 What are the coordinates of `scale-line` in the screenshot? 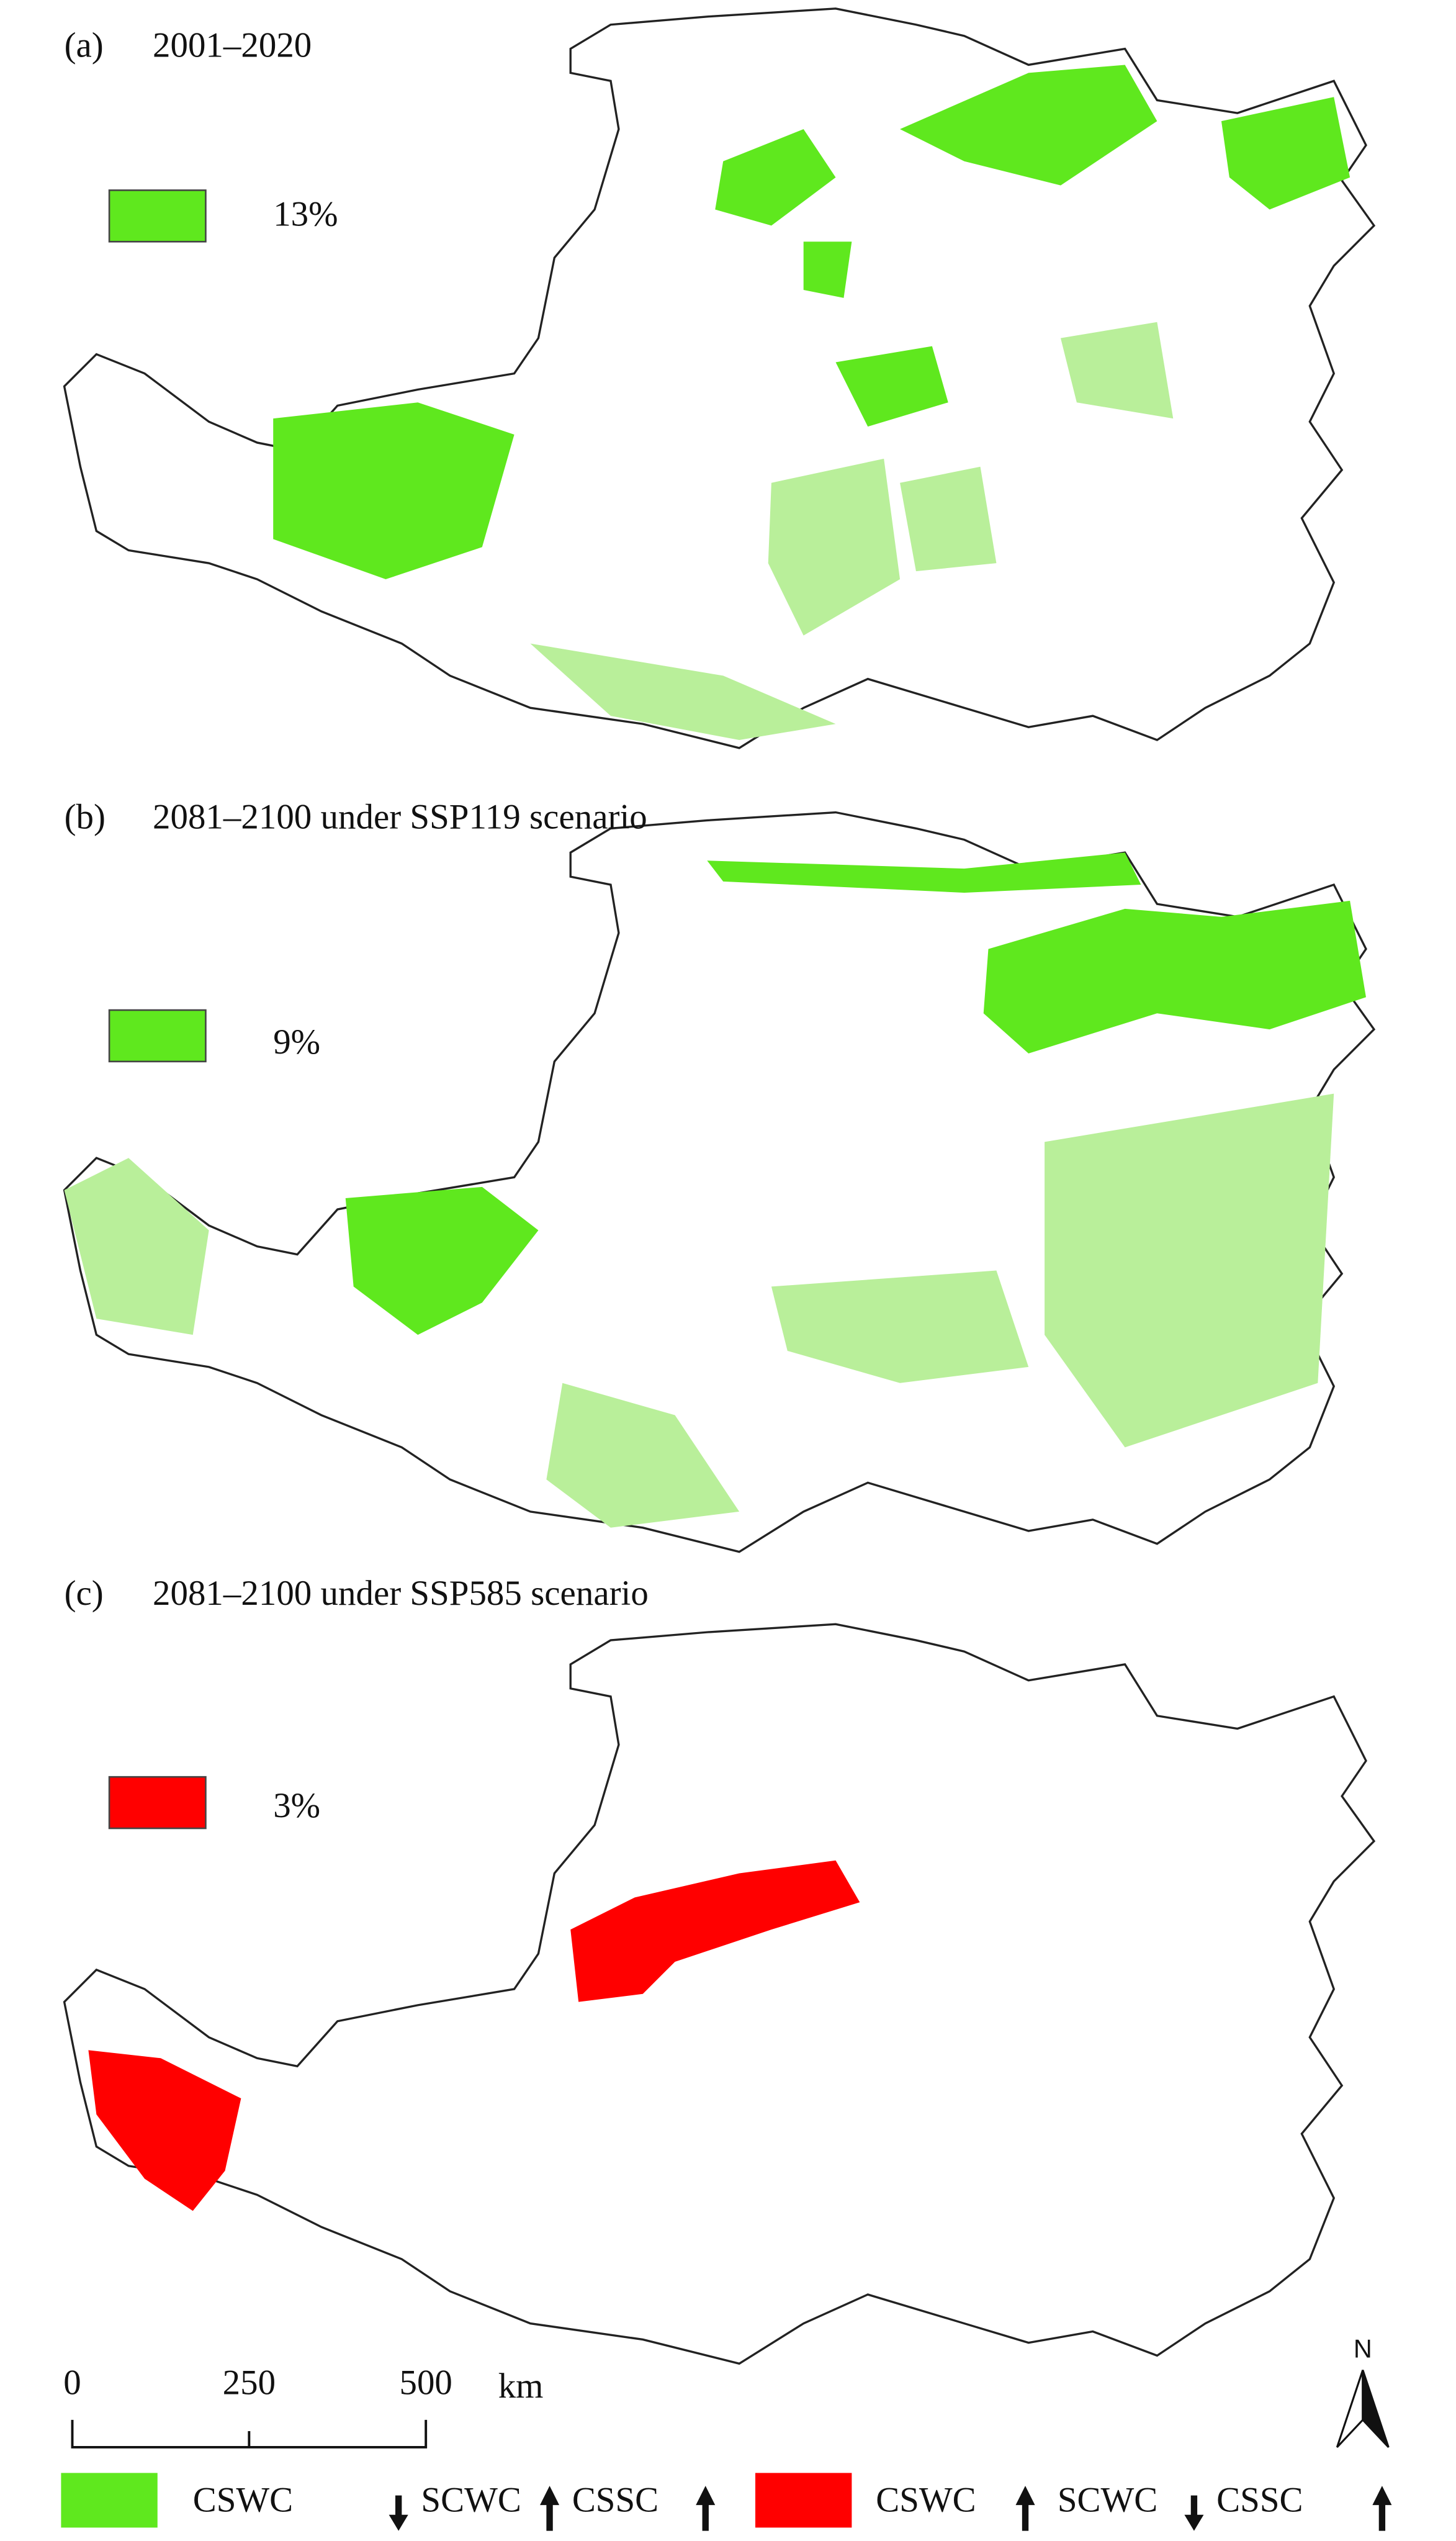 It's located at (249, 2433).